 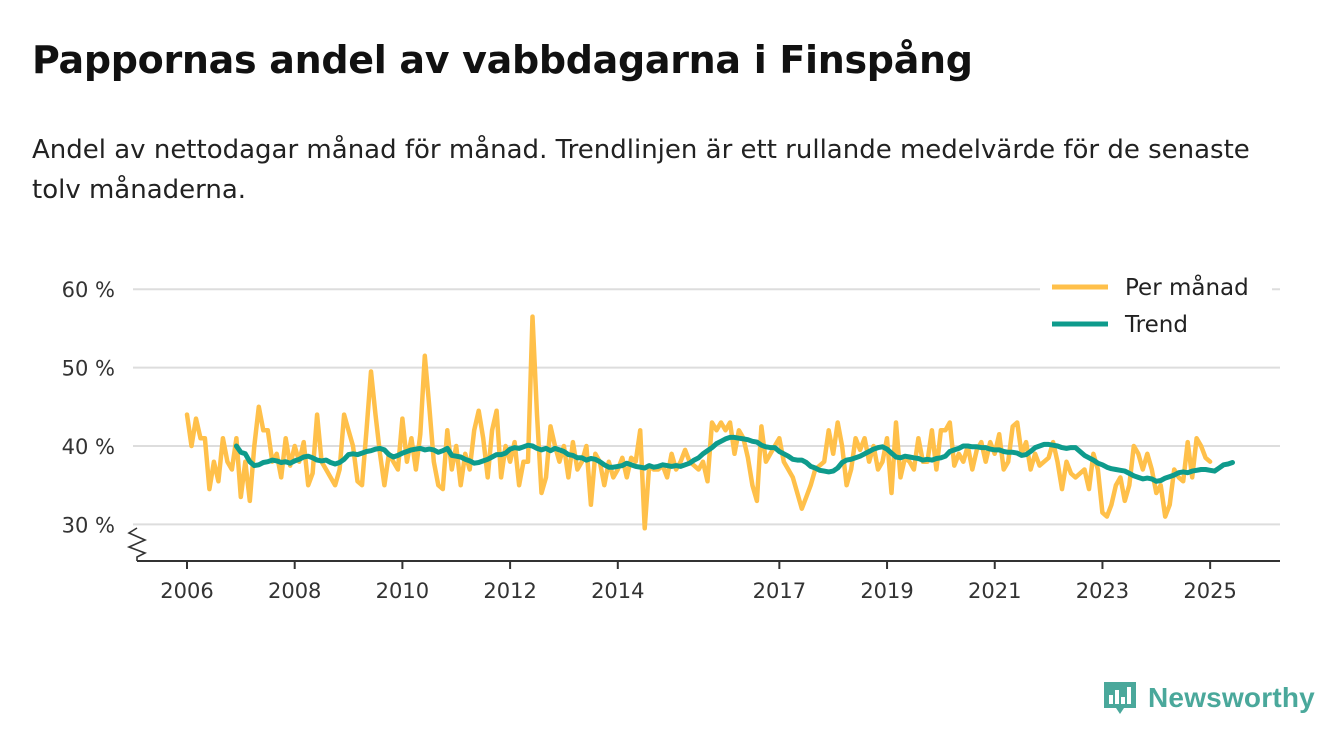 I want to click on newsworthy-icon, so click(x=1120, y=698).